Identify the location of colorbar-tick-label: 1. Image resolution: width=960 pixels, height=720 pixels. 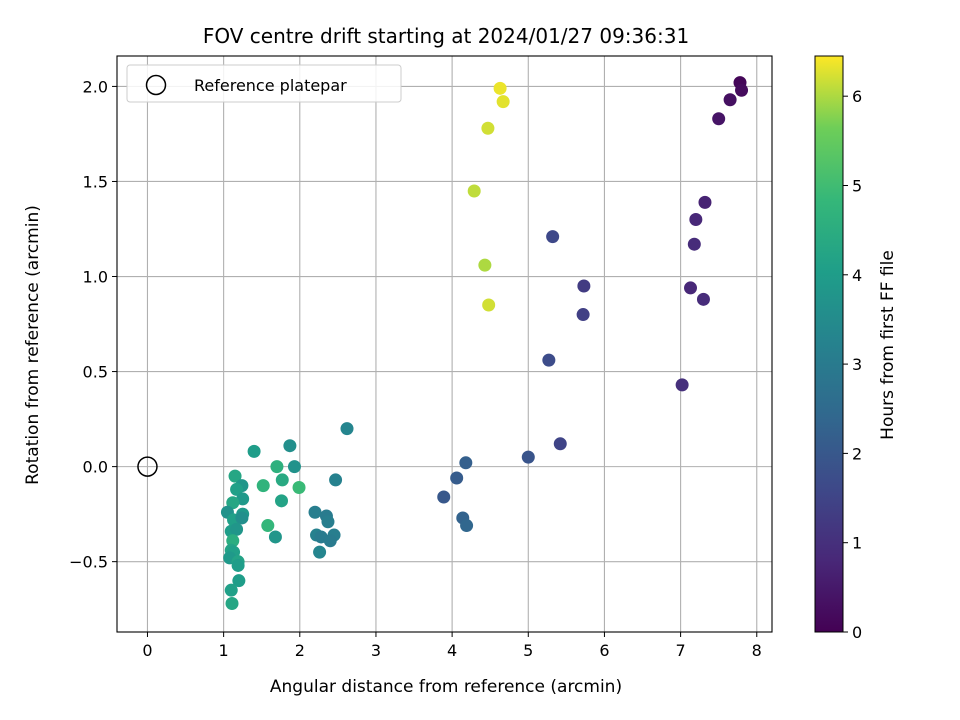
(857, 543).